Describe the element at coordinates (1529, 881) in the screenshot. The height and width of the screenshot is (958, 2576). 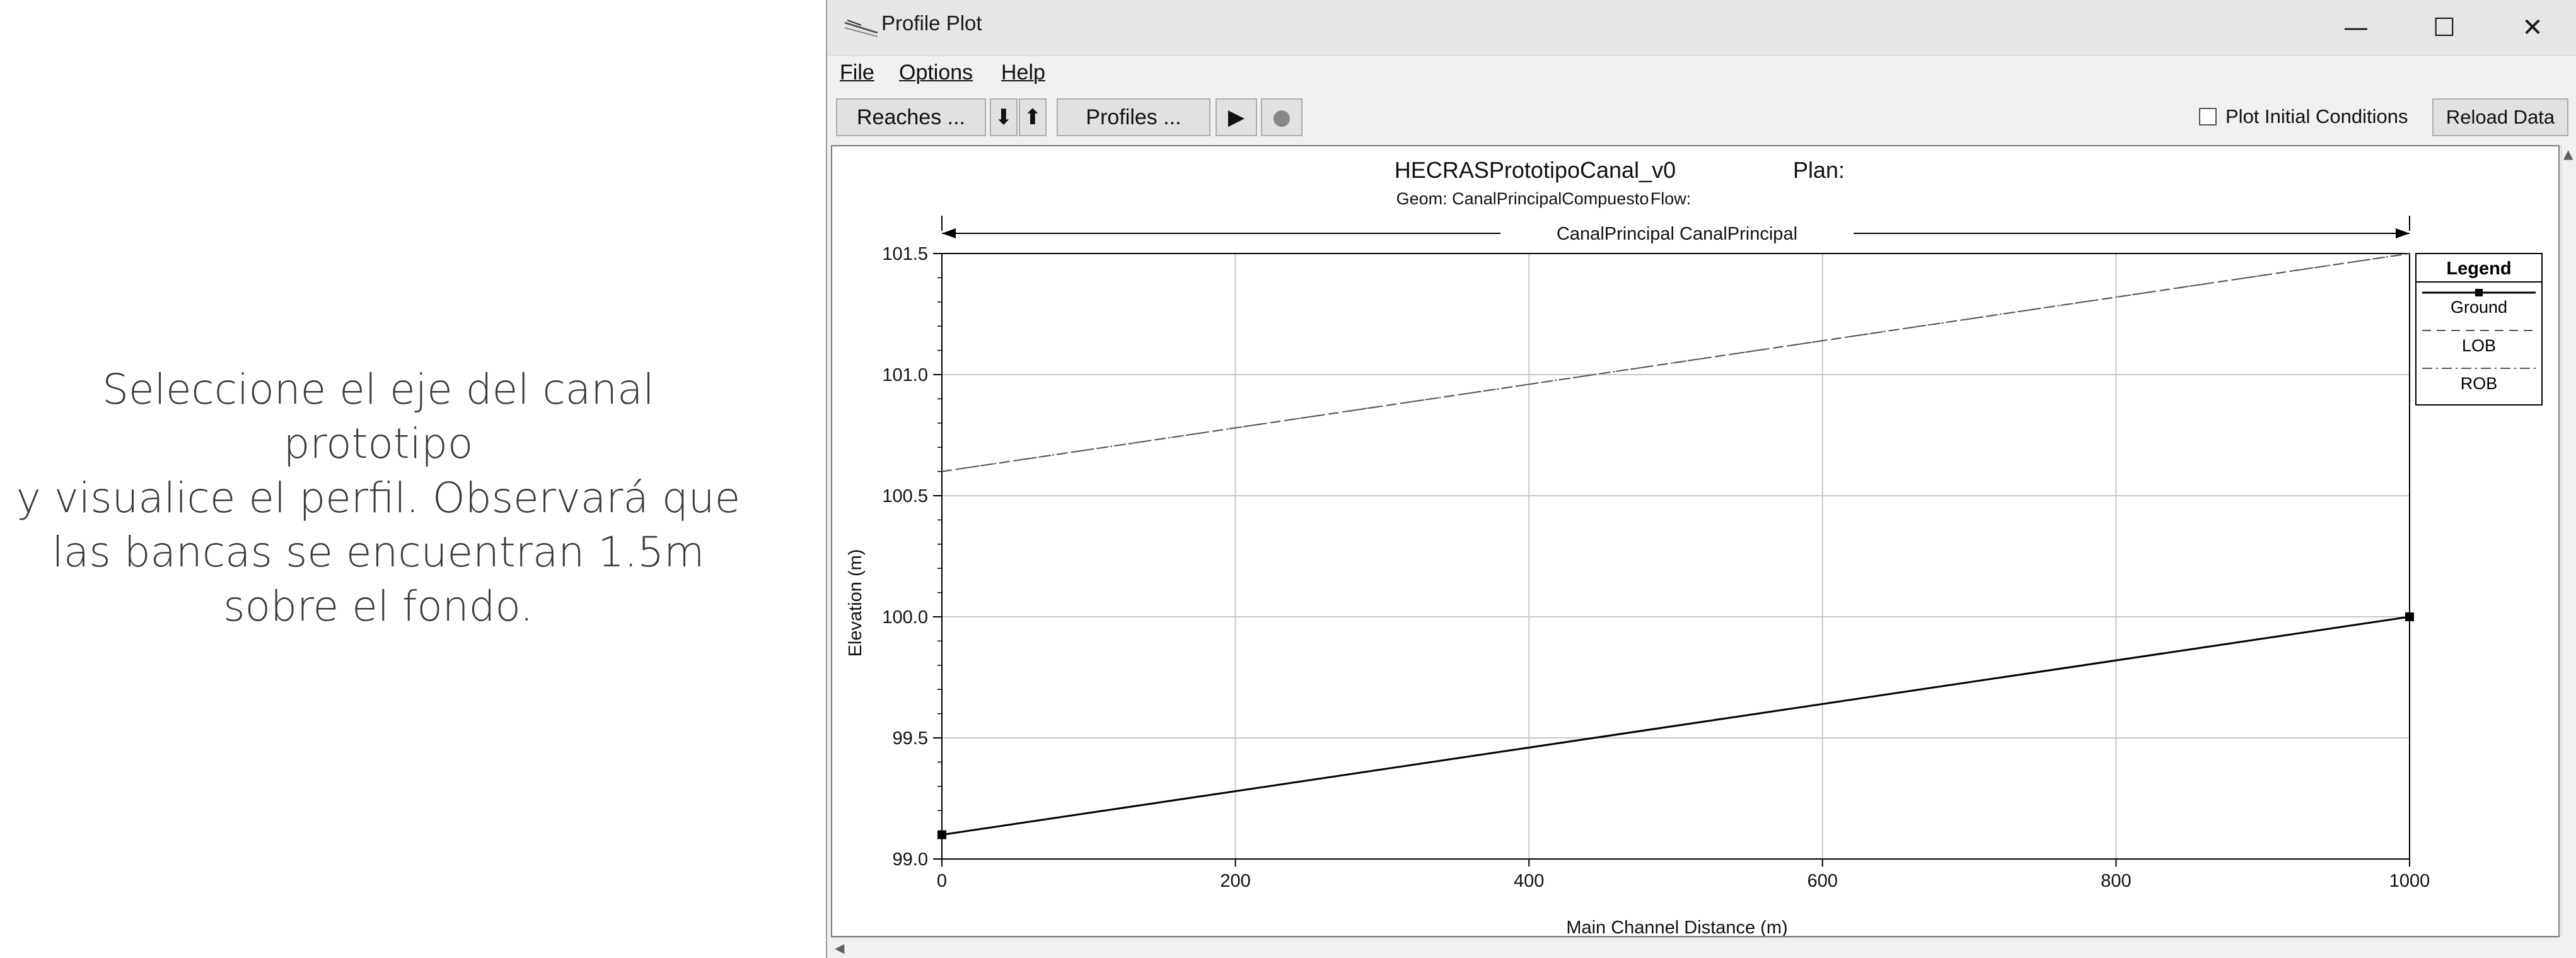
I see `x-tick-label: 400` at that location.